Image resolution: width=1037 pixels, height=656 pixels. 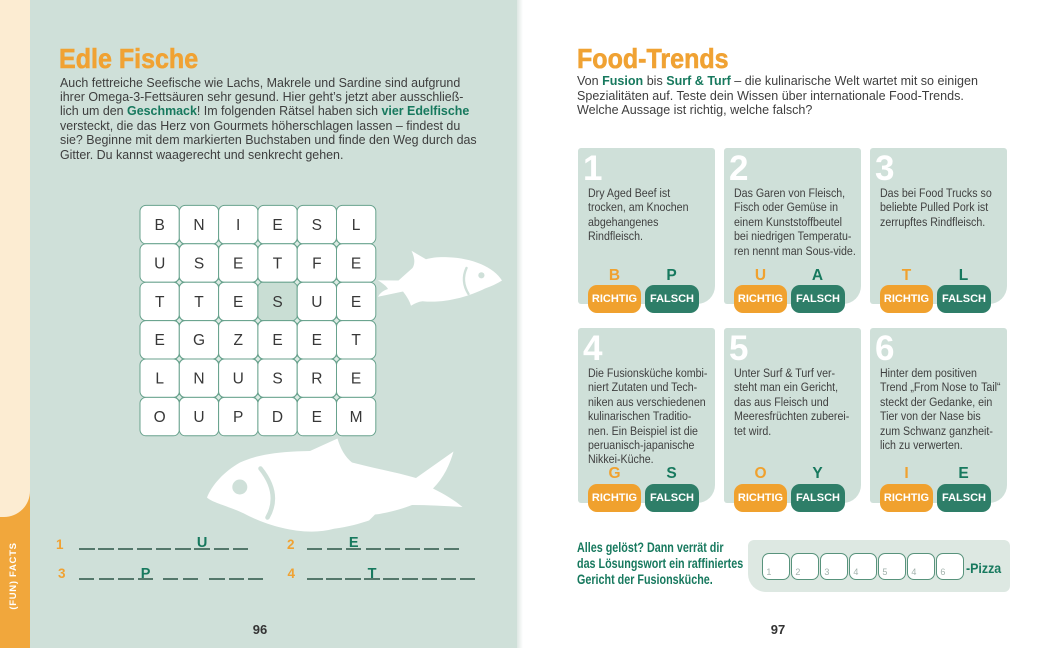 What do you see at coordinates (160, 225) in the screenshot?
I see `svg-text: B` at bounding box center [160, 225].